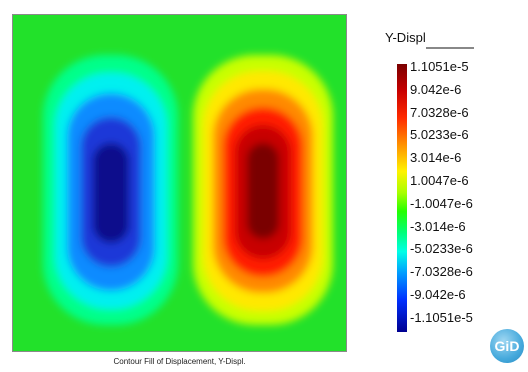 The image size is (528, 372). What do you see at coordinates (441, 317) in the screenshot?
I see `legend-label: -1.1051e-5` at bounding box center [441, 317].